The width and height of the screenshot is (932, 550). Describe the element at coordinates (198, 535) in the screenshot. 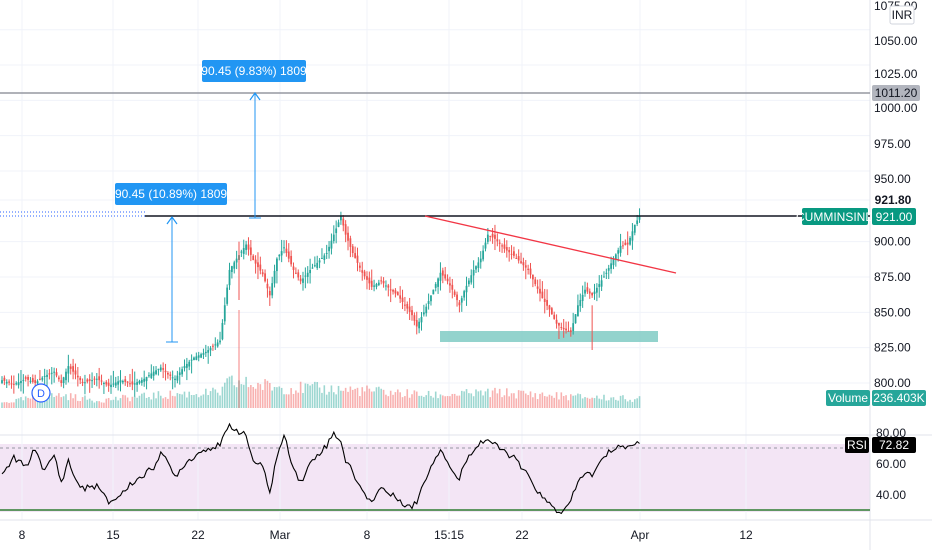

I see `time-tick-label: 22` at that location.